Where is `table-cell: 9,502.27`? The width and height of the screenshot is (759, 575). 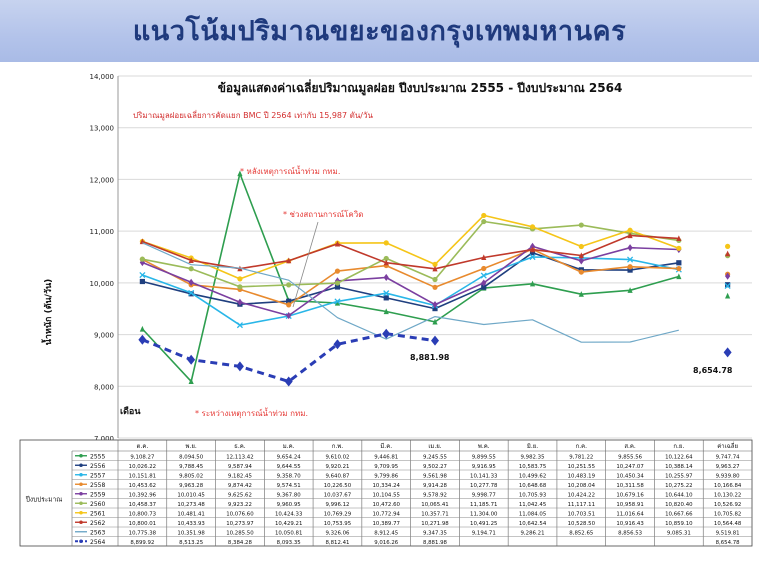
table-cell: 9,502.27 is located at coordinates (435, 467).